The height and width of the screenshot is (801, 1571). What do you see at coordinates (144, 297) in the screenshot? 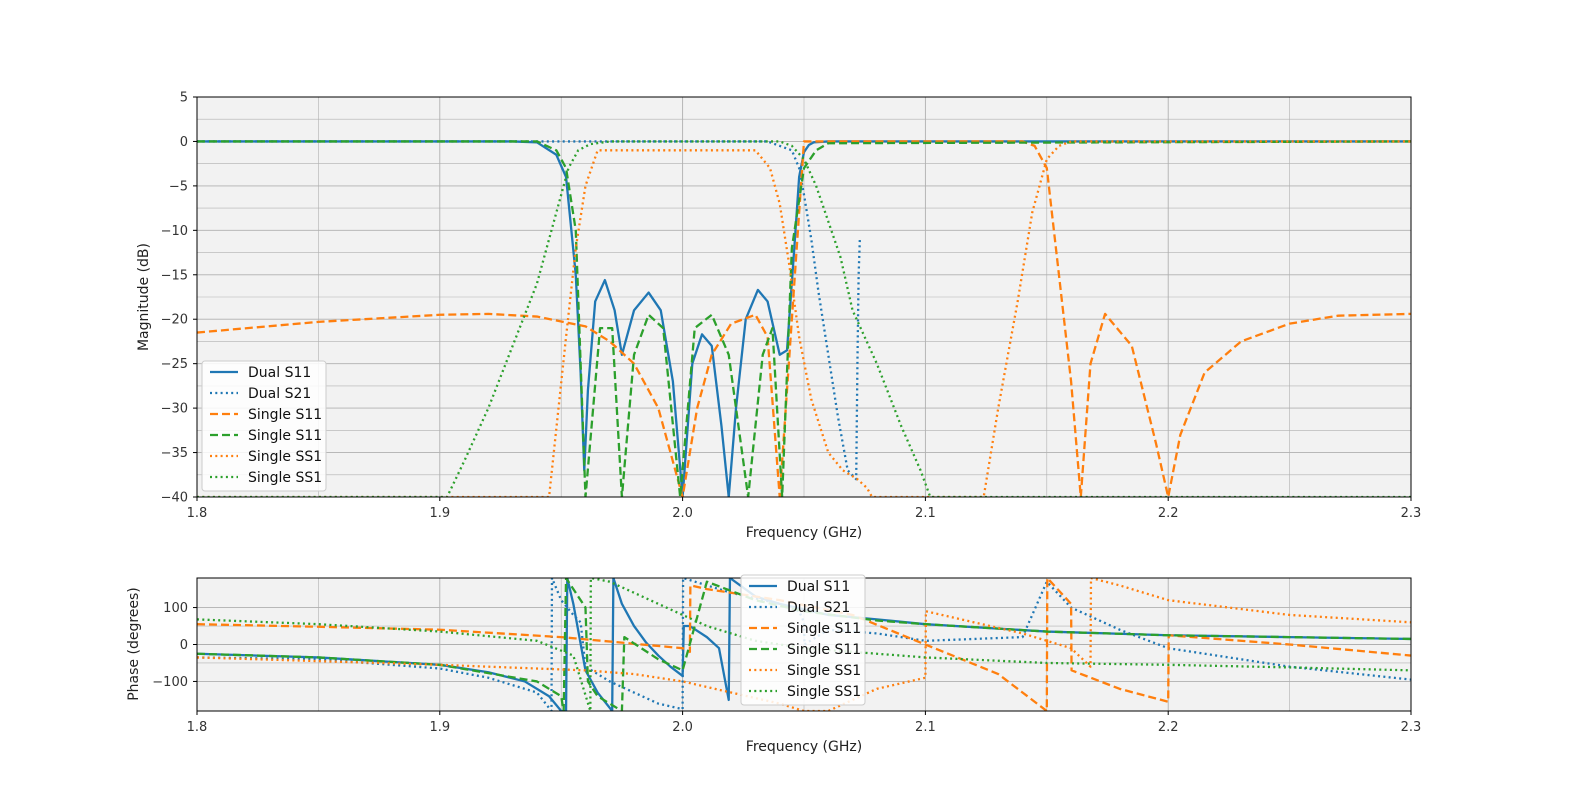
I see `magnitude-y-axis-label: Magnitude (dB)` at bounding box center [144, 297].